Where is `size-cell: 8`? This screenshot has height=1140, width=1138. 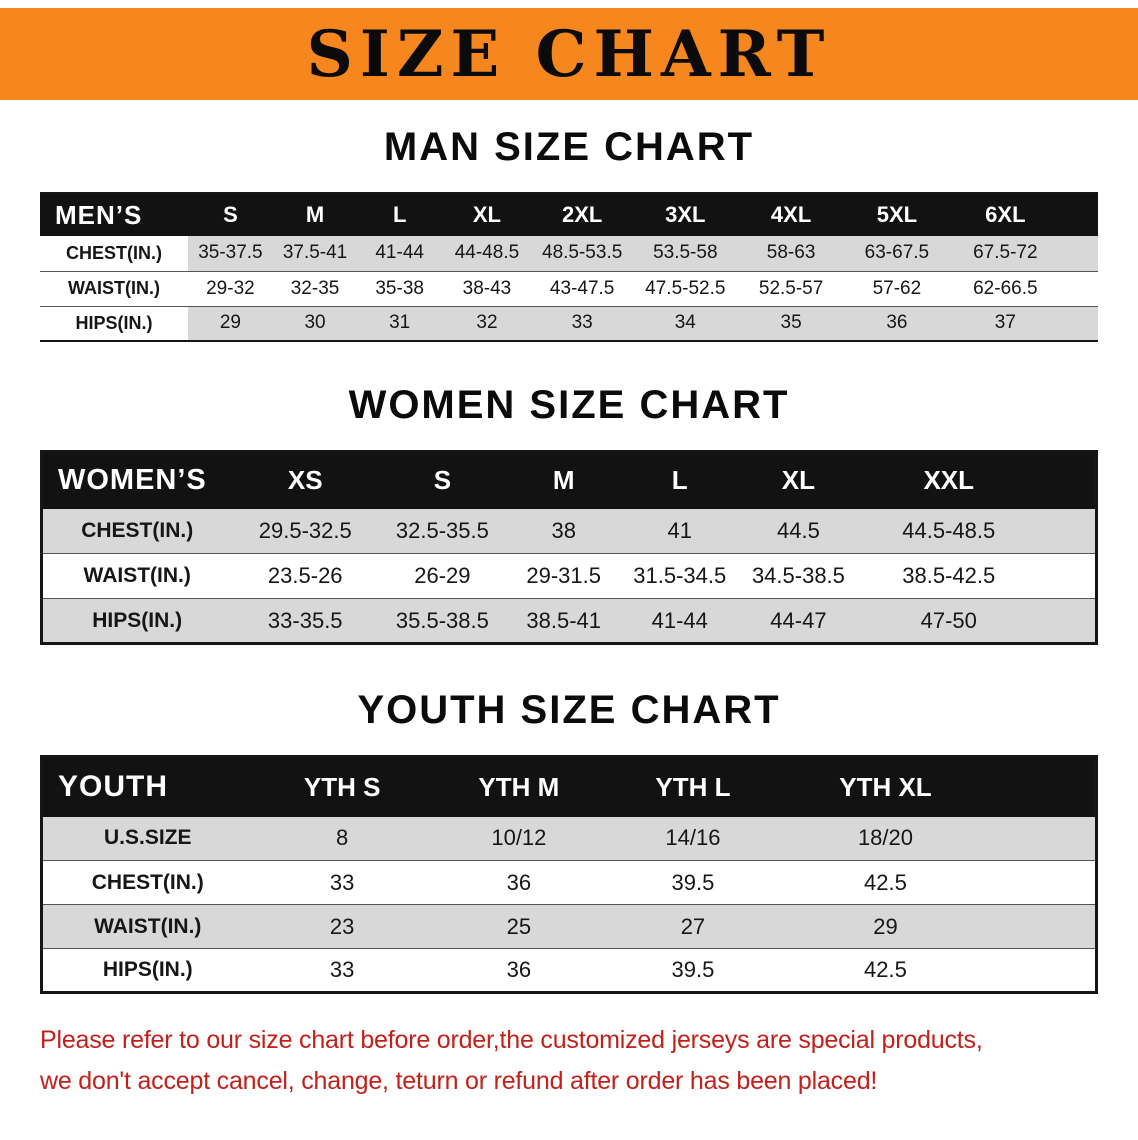
size-cell: 8 is located at coordinates (342, 838).